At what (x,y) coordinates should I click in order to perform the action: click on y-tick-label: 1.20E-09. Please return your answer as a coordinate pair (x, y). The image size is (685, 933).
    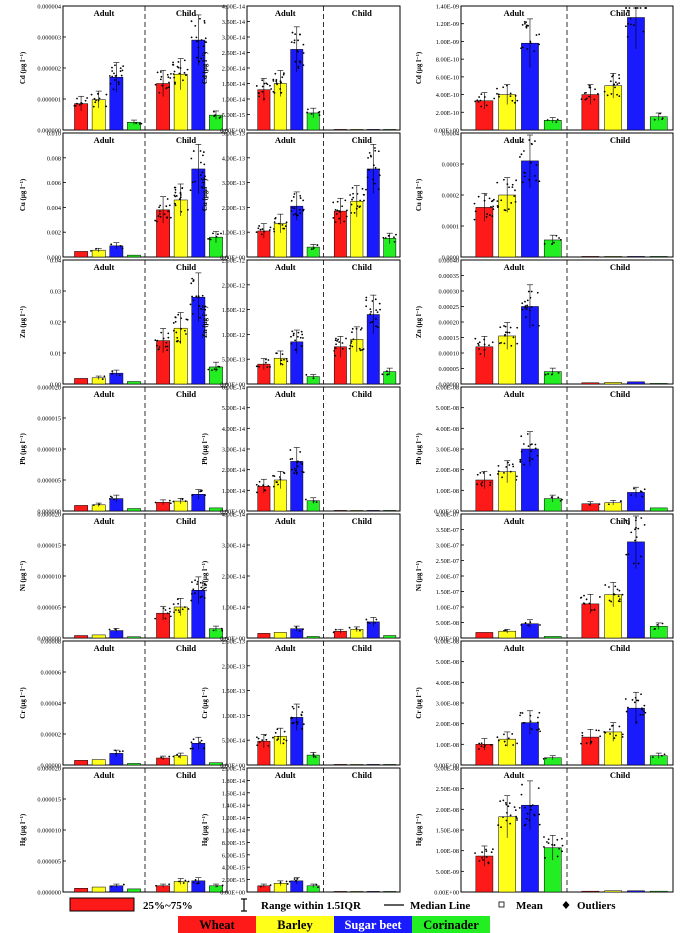
    Looking at the image, I should click on (447, 24).